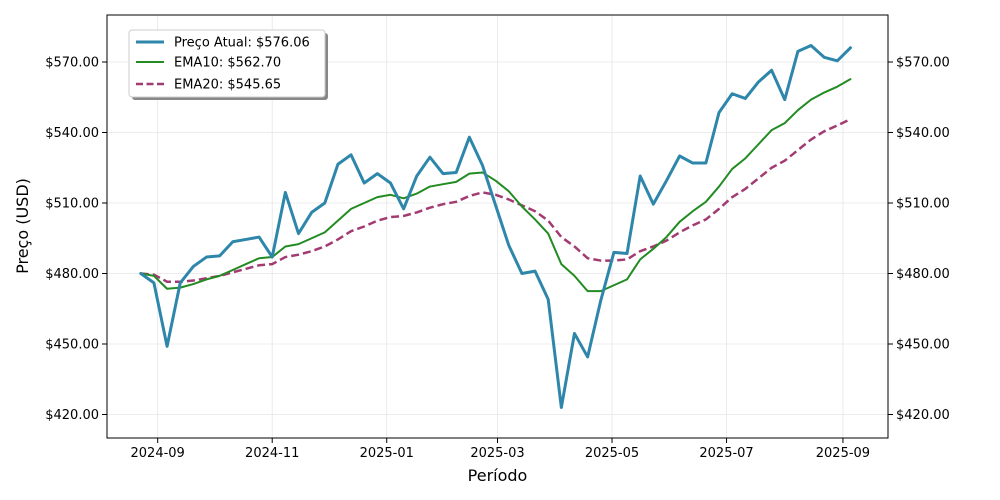  What do you see at coordinates (387, 453) in the screenshot?
I see `x-tick-label: 2025-01` at bounding box center [387, 453].